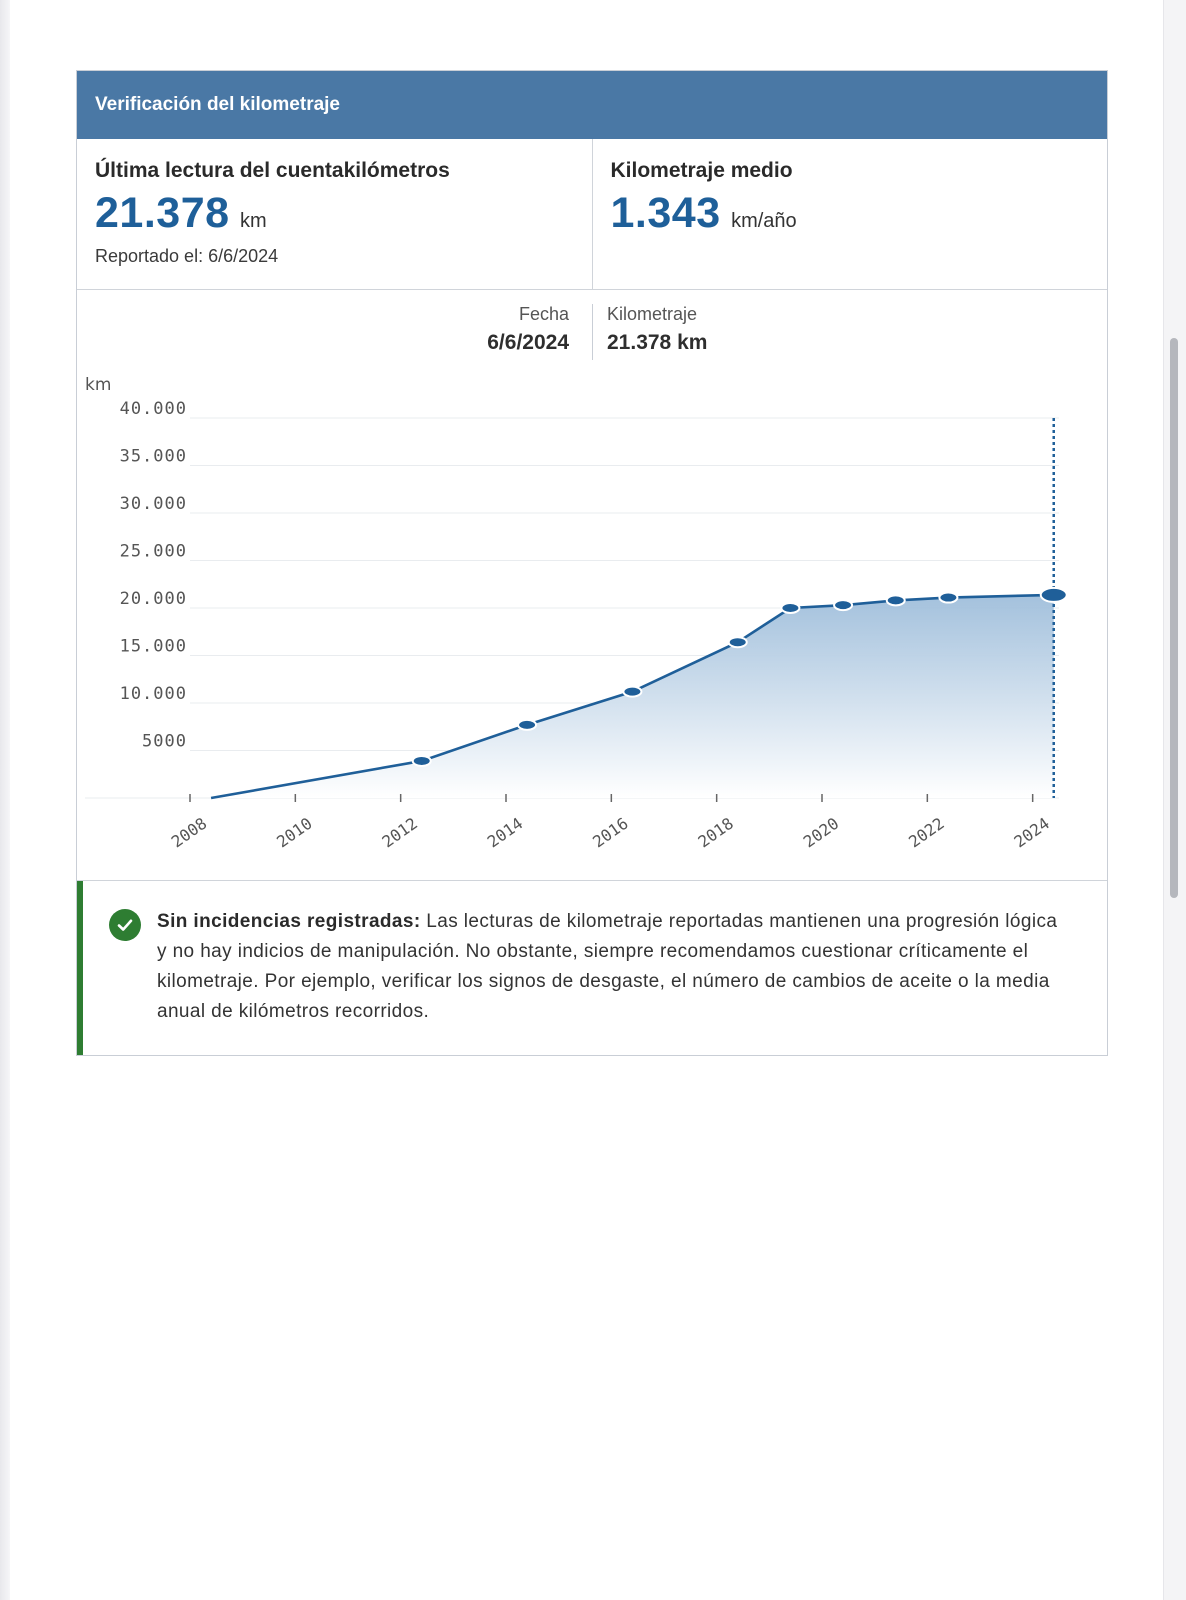 This screenshot has height=1600, width=1186. I want to click on x-tick-label: 2022, so click(926, 833).